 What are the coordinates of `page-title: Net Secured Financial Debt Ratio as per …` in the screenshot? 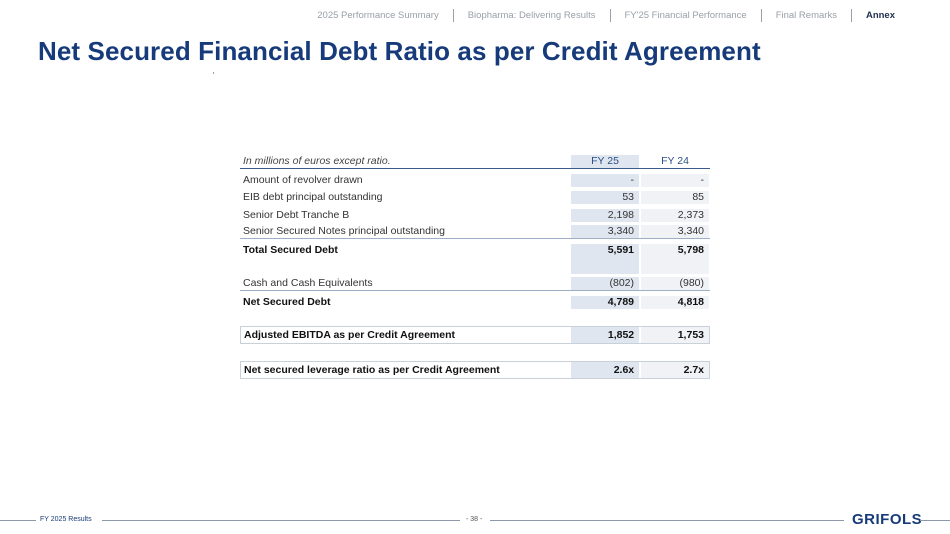 It's located at (399, 51).